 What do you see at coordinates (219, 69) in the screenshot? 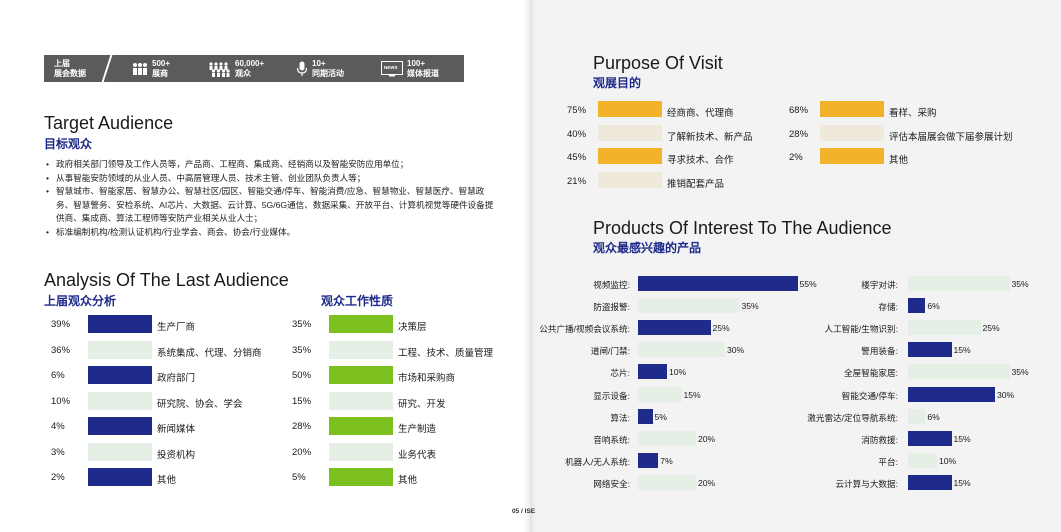
I see `visitors-icon` at bounding box center [219, 69].